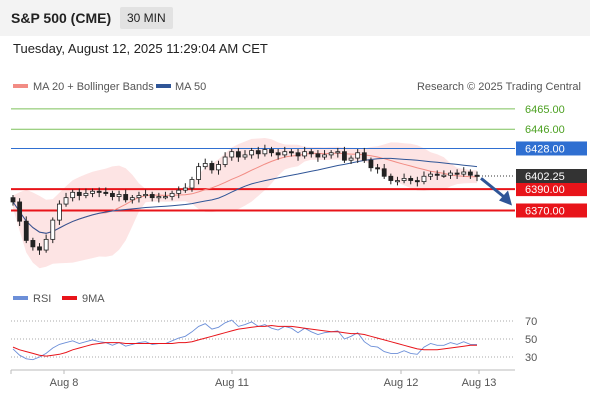  What do you see at coordinates (61, 18) in the screenshot?
I see `instrument-title: S&P 500 (CME)` at bounding box center [61, 18].